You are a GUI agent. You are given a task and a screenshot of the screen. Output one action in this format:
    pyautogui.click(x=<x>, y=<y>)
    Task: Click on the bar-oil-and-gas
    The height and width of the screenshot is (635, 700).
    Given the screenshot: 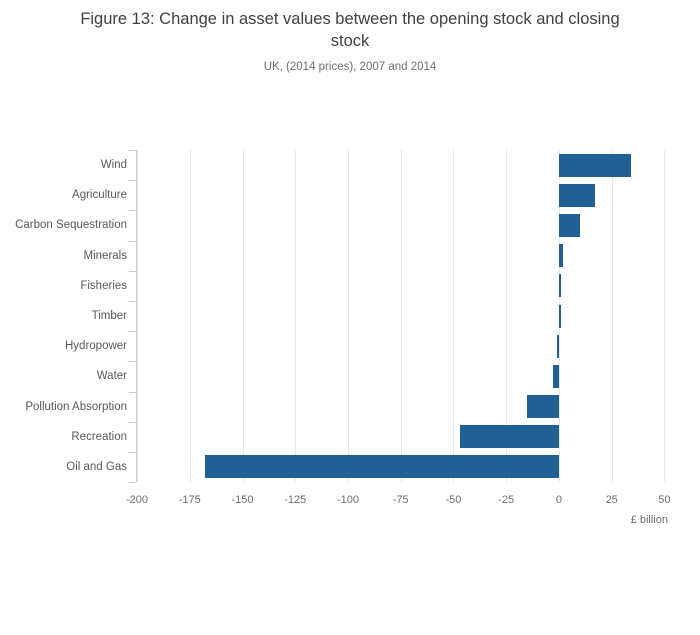 What is the action you would take?
    pyautogui.click(x=381, y=467)
    